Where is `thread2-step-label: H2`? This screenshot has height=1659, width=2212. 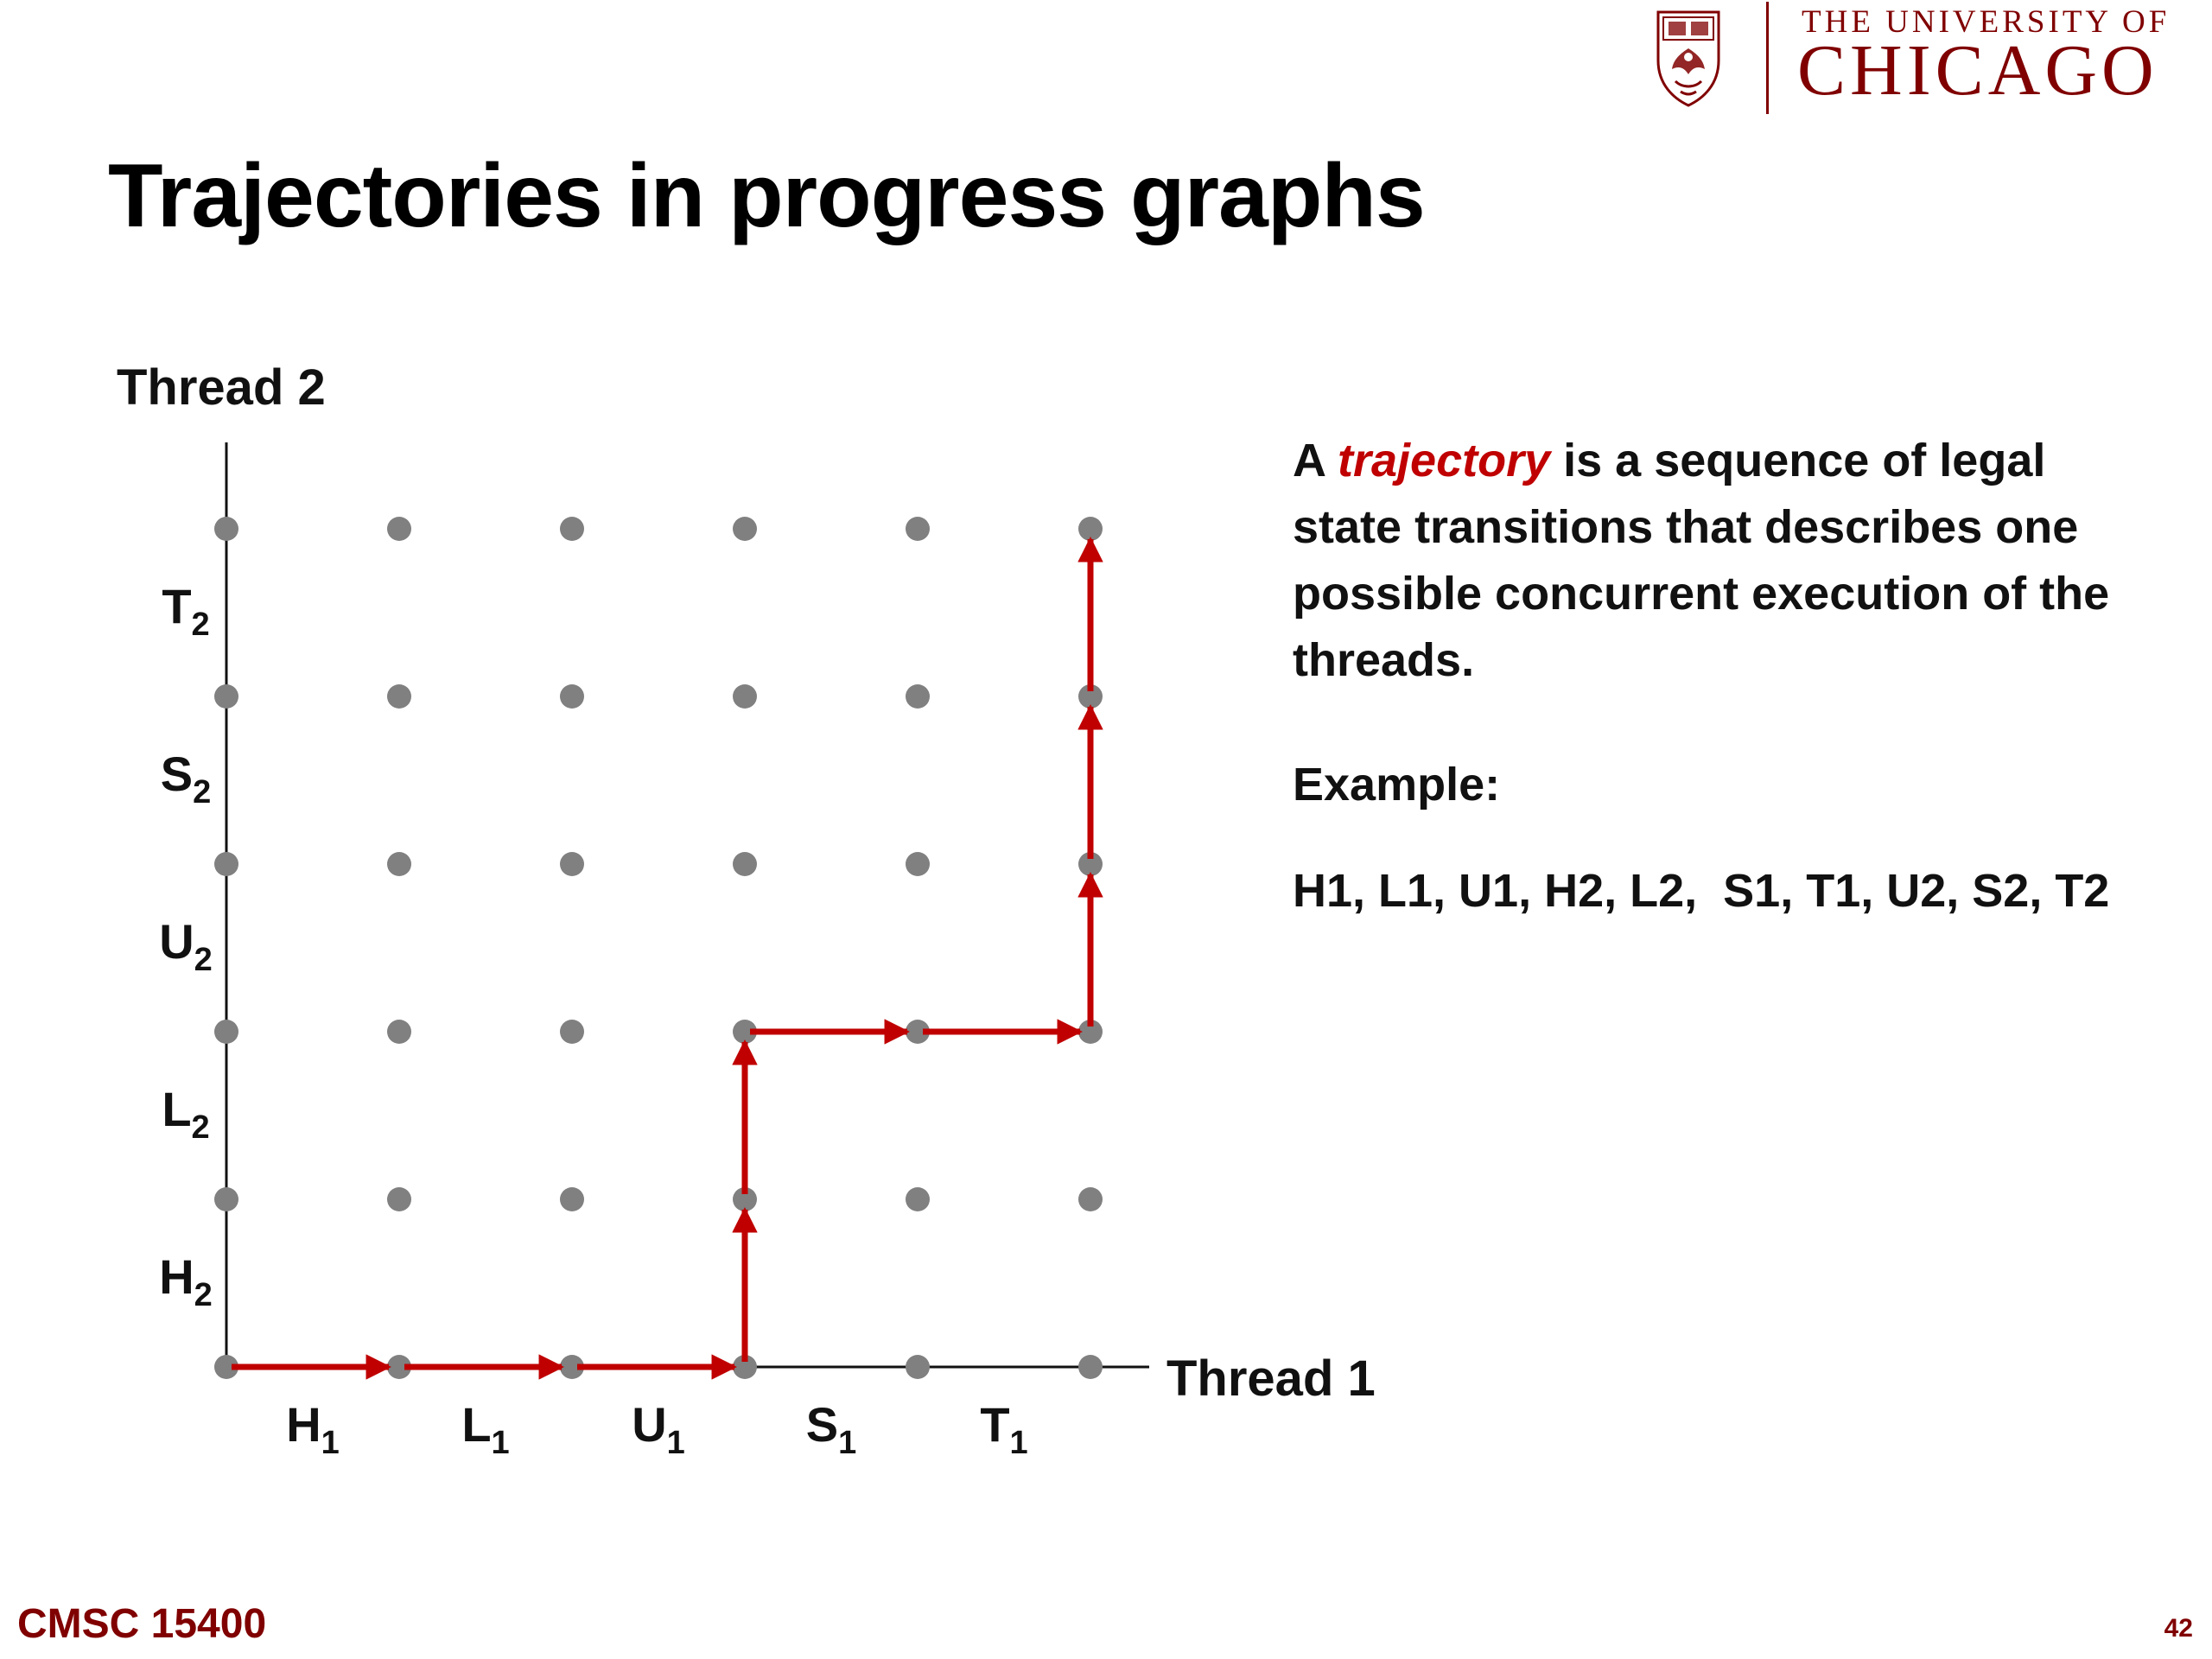 thread2-step-label: H2 is located at coordinates (186, 1281).